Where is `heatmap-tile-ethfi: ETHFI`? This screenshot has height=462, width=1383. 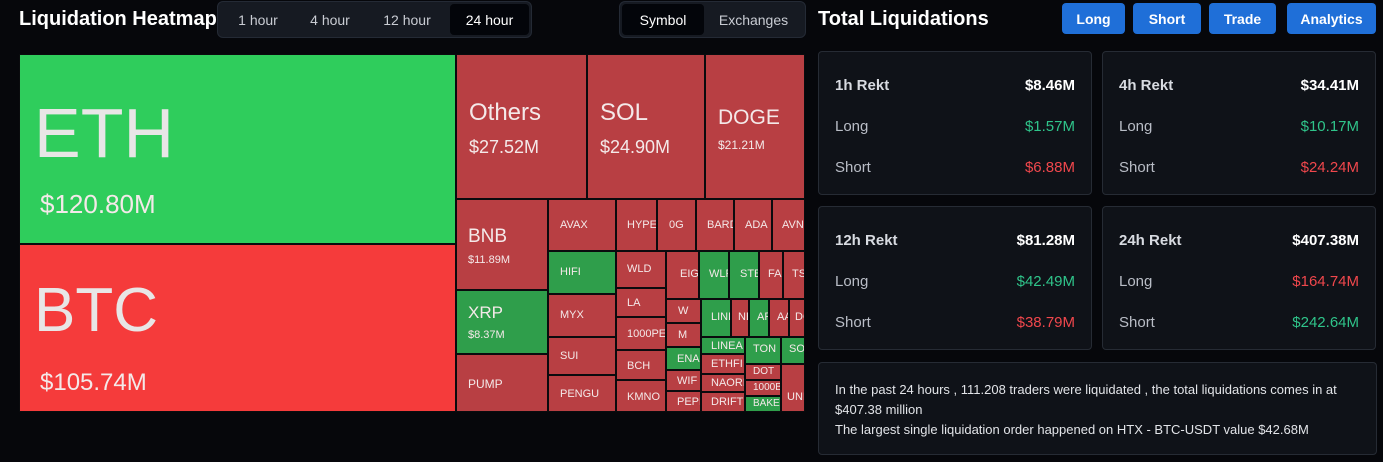 heatmap-tile-ethfi: ETHFI is located at coordinates (723, 364).